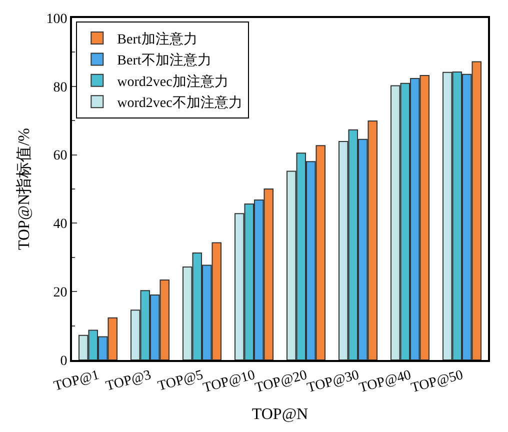 The image size is (508, 432). What do you see at coordinates (179, 103) in the screenshot?
I see `legend-label: word2vec不加注意力` at bounding box center [179, 103].